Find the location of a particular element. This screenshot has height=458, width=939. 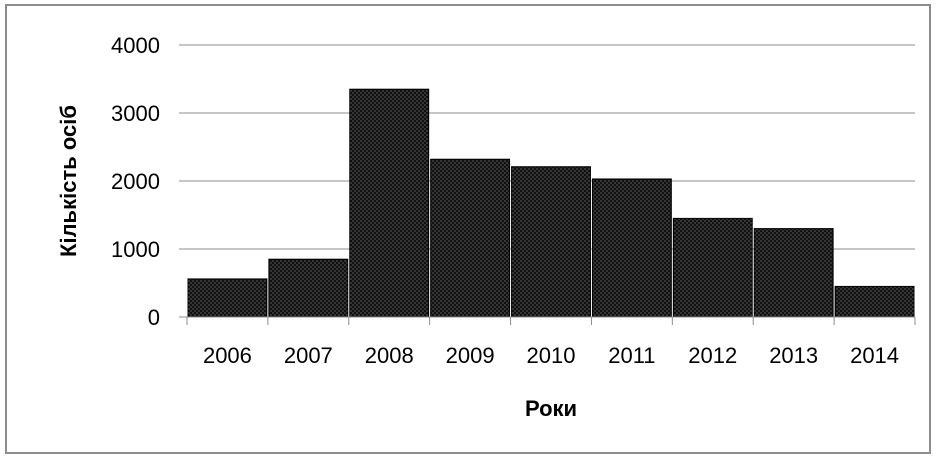

x-tick-label: 2014 is located at coordinates (874, 355).